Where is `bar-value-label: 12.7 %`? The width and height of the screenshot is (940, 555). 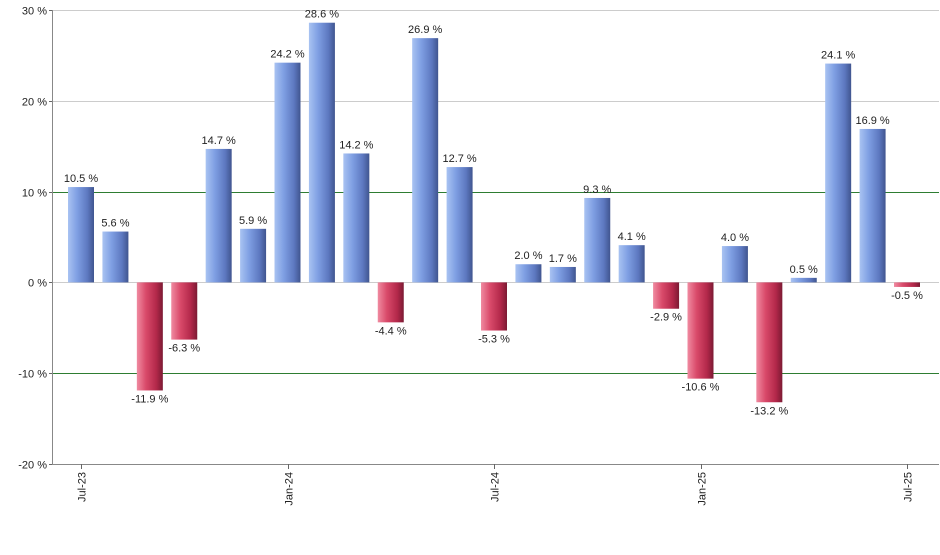 bar-value-label: 12.7 % is located at coordinates (459, 159).